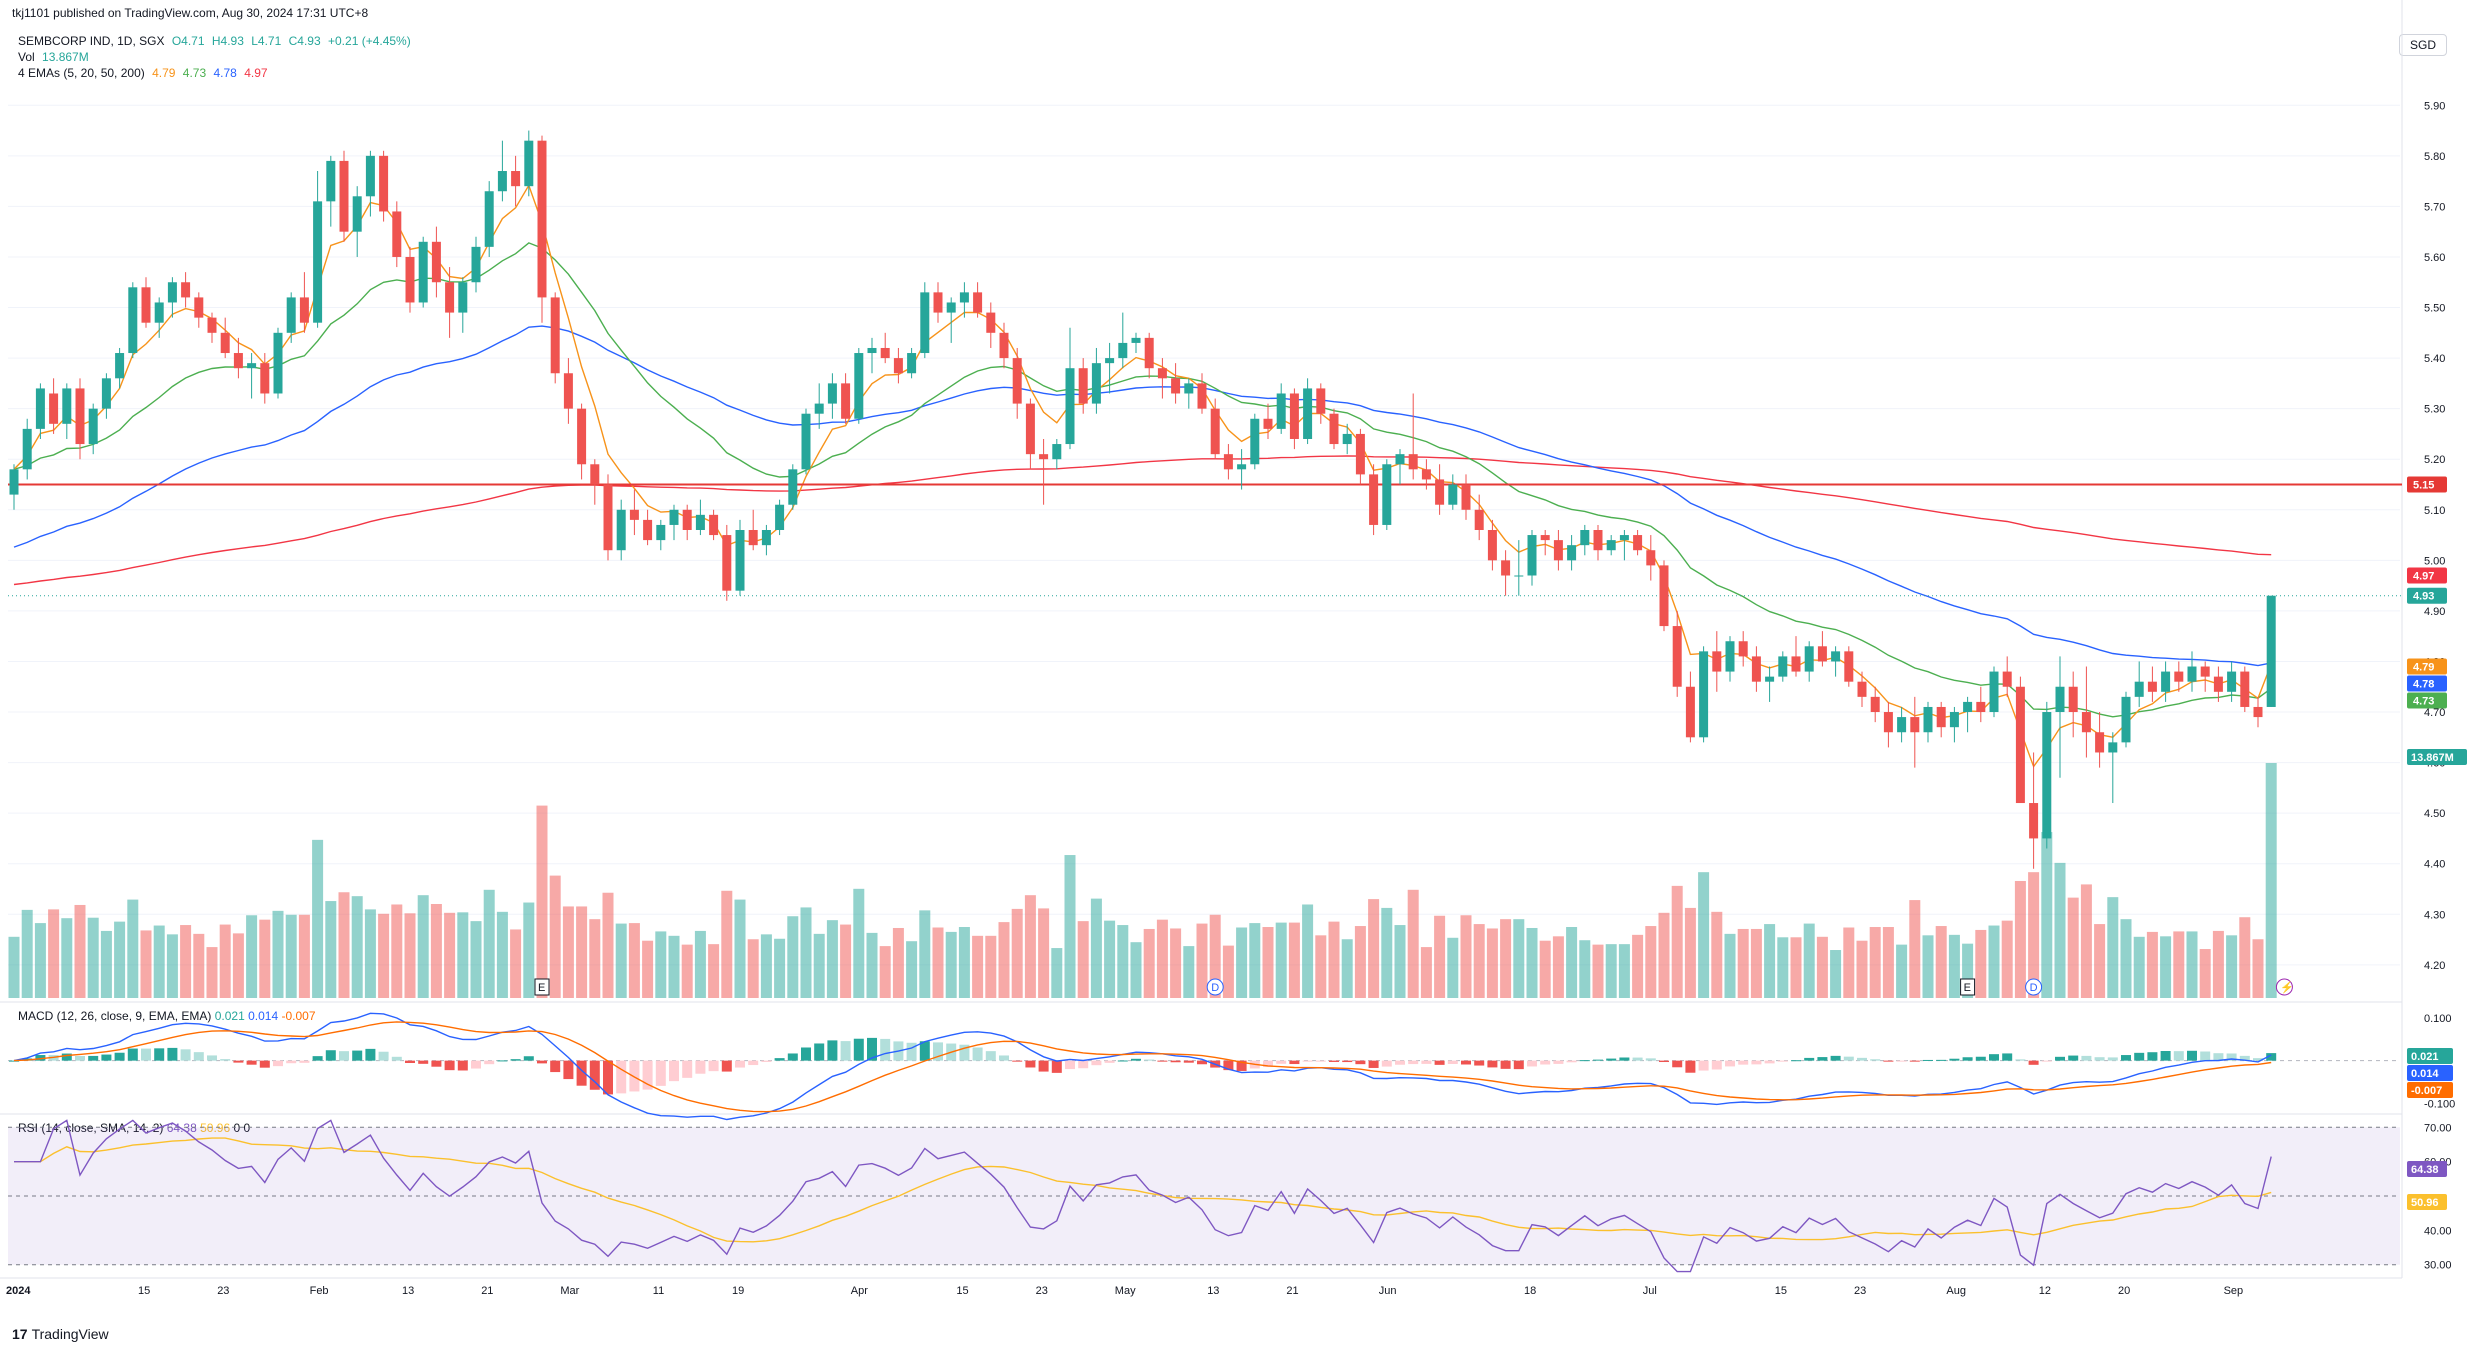  I want to click on rsi-tick-2: 40.00, so click(2438, 1231).